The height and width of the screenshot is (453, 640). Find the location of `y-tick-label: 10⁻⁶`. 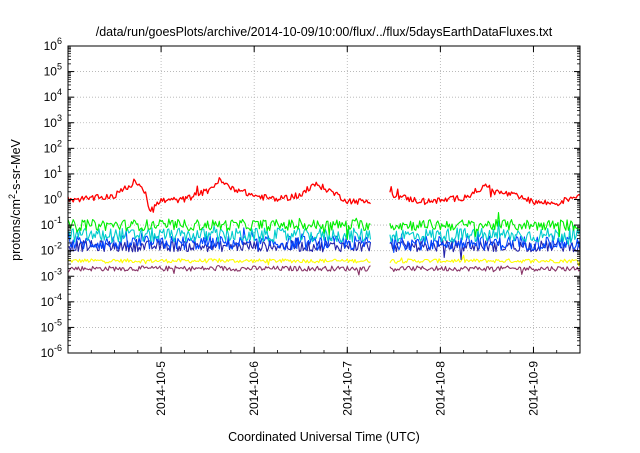

y-tick-label: 10⁻⁶ is located at coordinates (51, 351).